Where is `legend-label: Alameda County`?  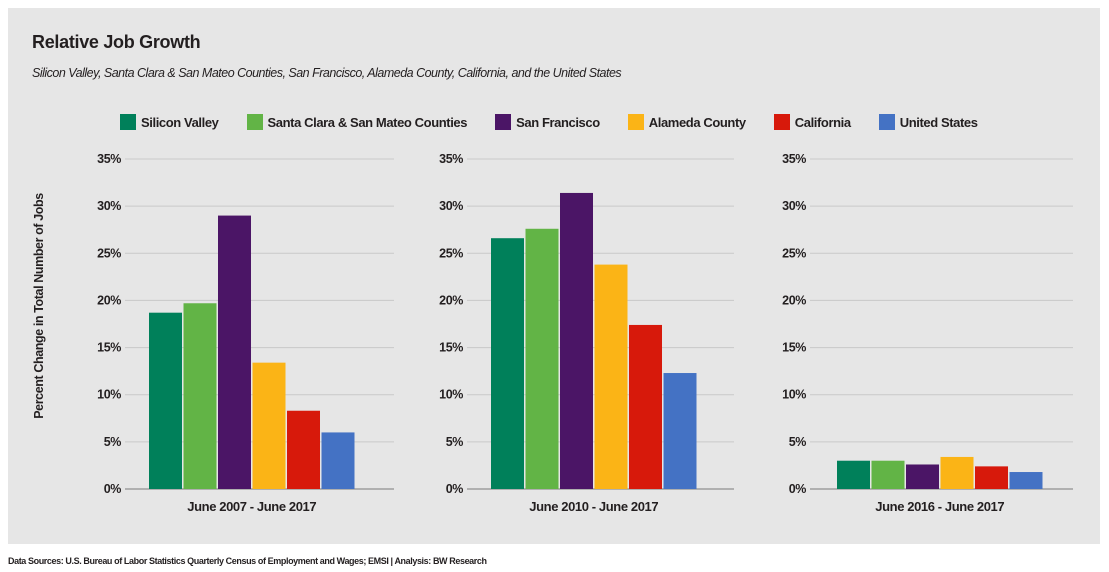 legend-label: Alameda County is located at coordinates (697, 122).